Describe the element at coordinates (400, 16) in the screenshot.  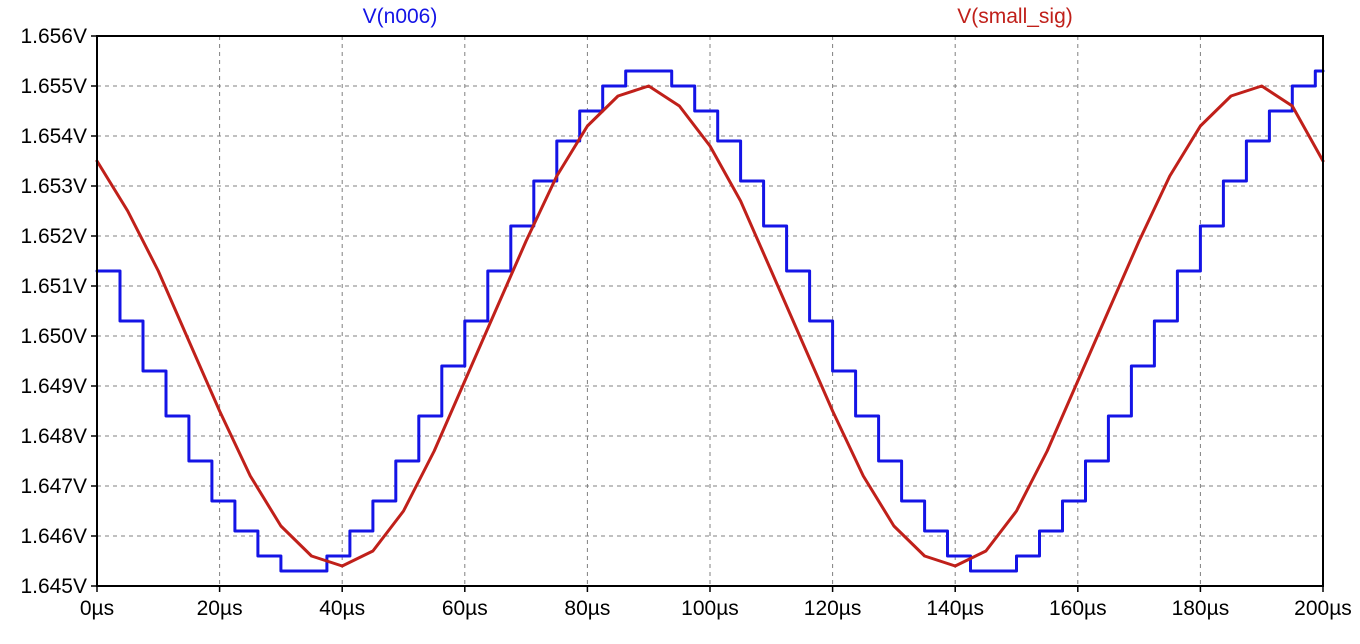
I see `legend-entry-n006: V(n006)` at that location.